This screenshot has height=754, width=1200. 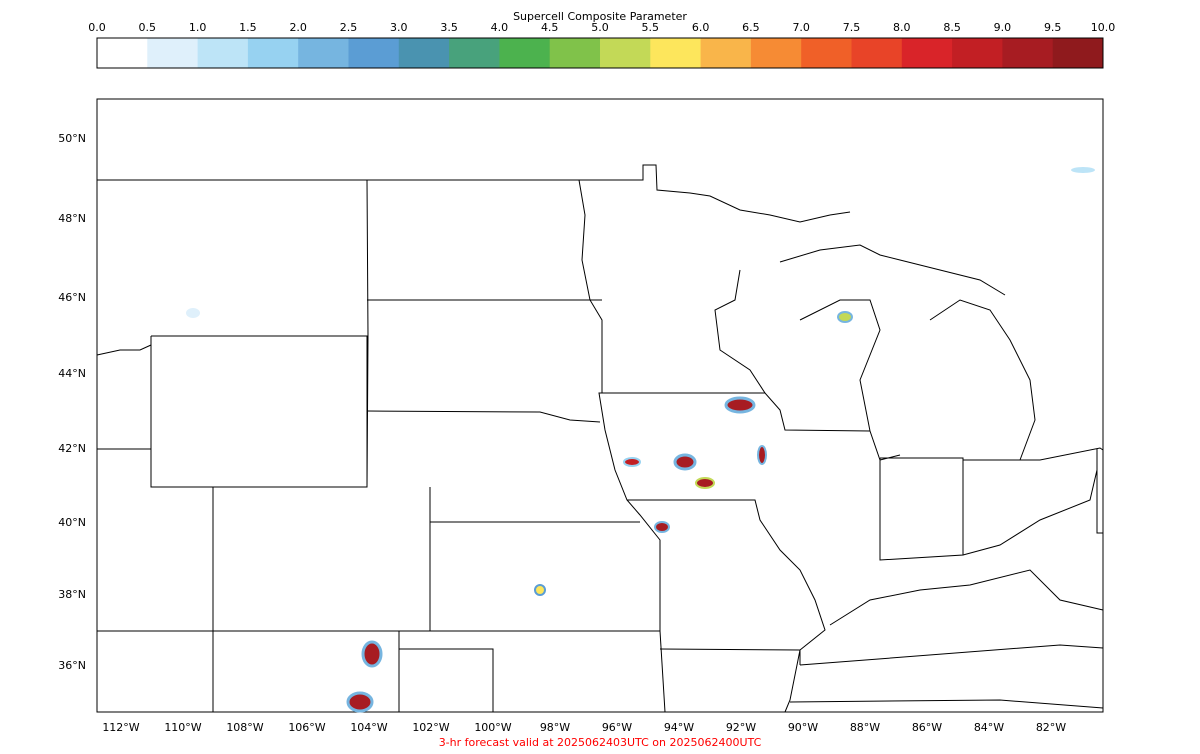 I want to click on colorbar-tick-label: 10.0, so click(x=1103, y=27).